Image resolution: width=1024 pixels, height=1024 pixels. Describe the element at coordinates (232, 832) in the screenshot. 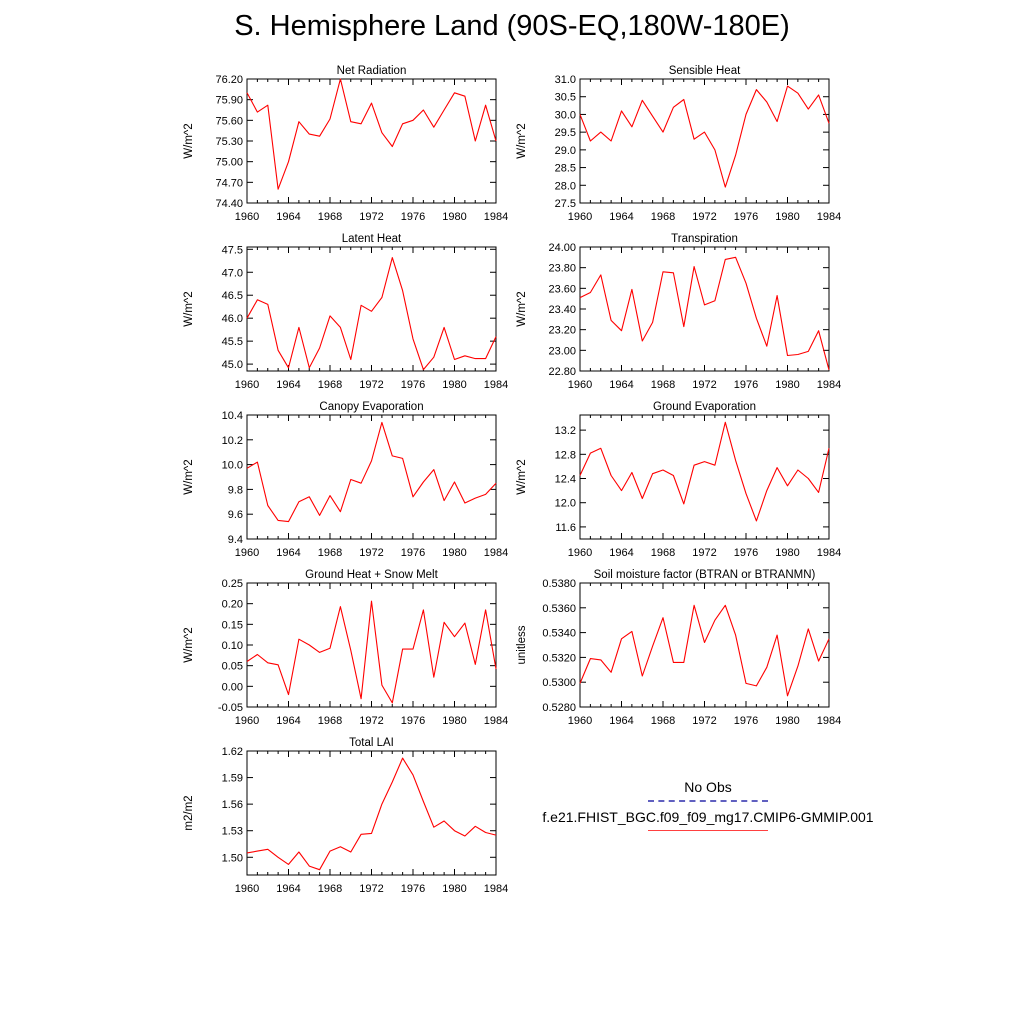

I see `y-tick-label: 1.53` at that location.